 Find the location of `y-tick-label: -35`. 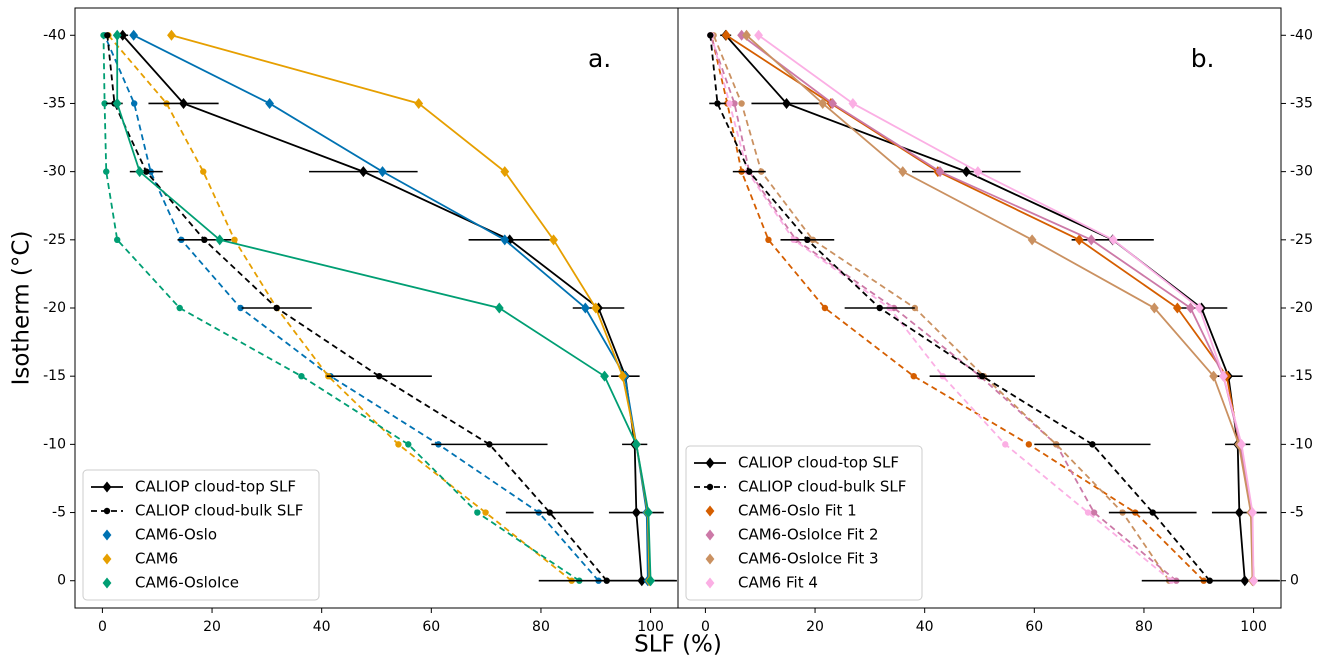

y-tick-label: -35 is located at coordinates (54, 103).